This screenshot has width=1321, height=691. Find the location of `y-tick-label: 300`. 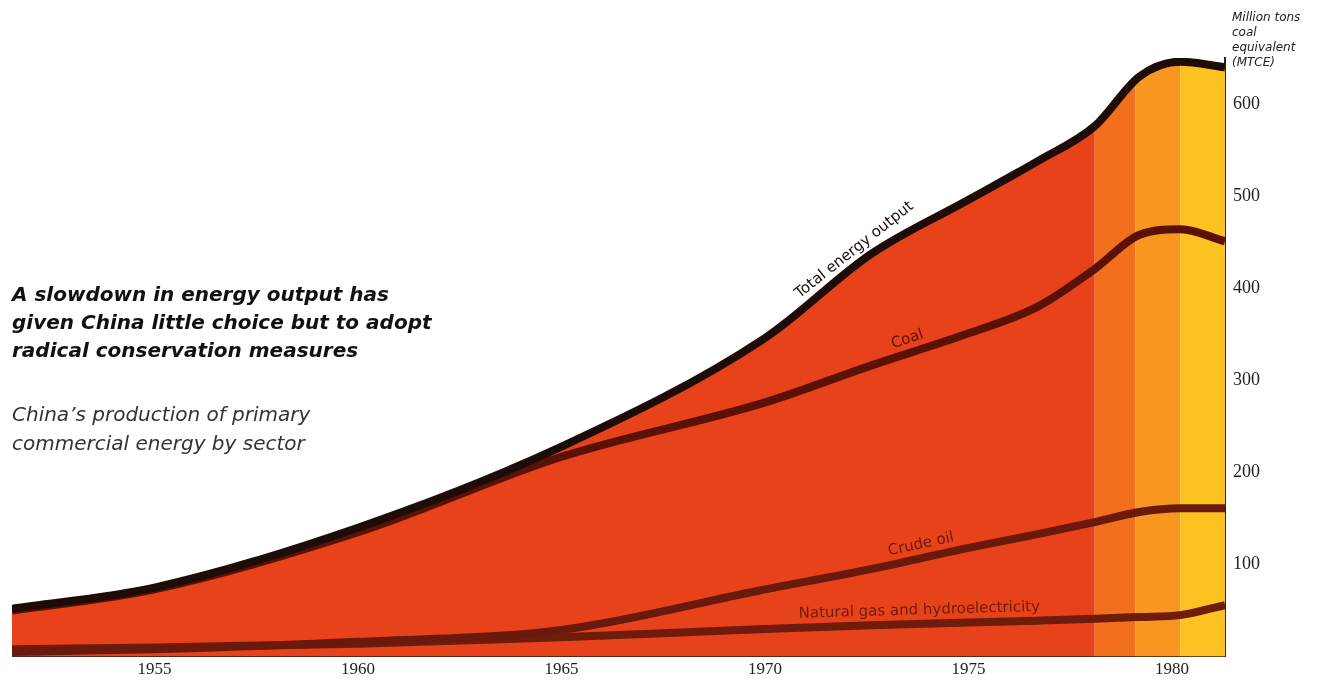

y-tick-label: 300 is located at coordinates (1246, 379).